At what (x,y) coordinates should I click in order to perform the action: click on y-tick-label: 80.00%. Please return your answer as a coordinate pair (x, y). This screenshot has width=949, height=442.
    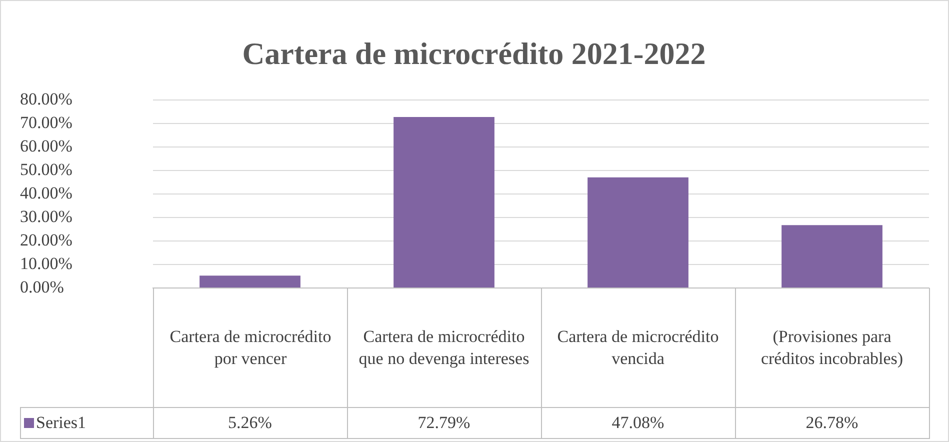
    Looking at the image, I should click on (46, 98).